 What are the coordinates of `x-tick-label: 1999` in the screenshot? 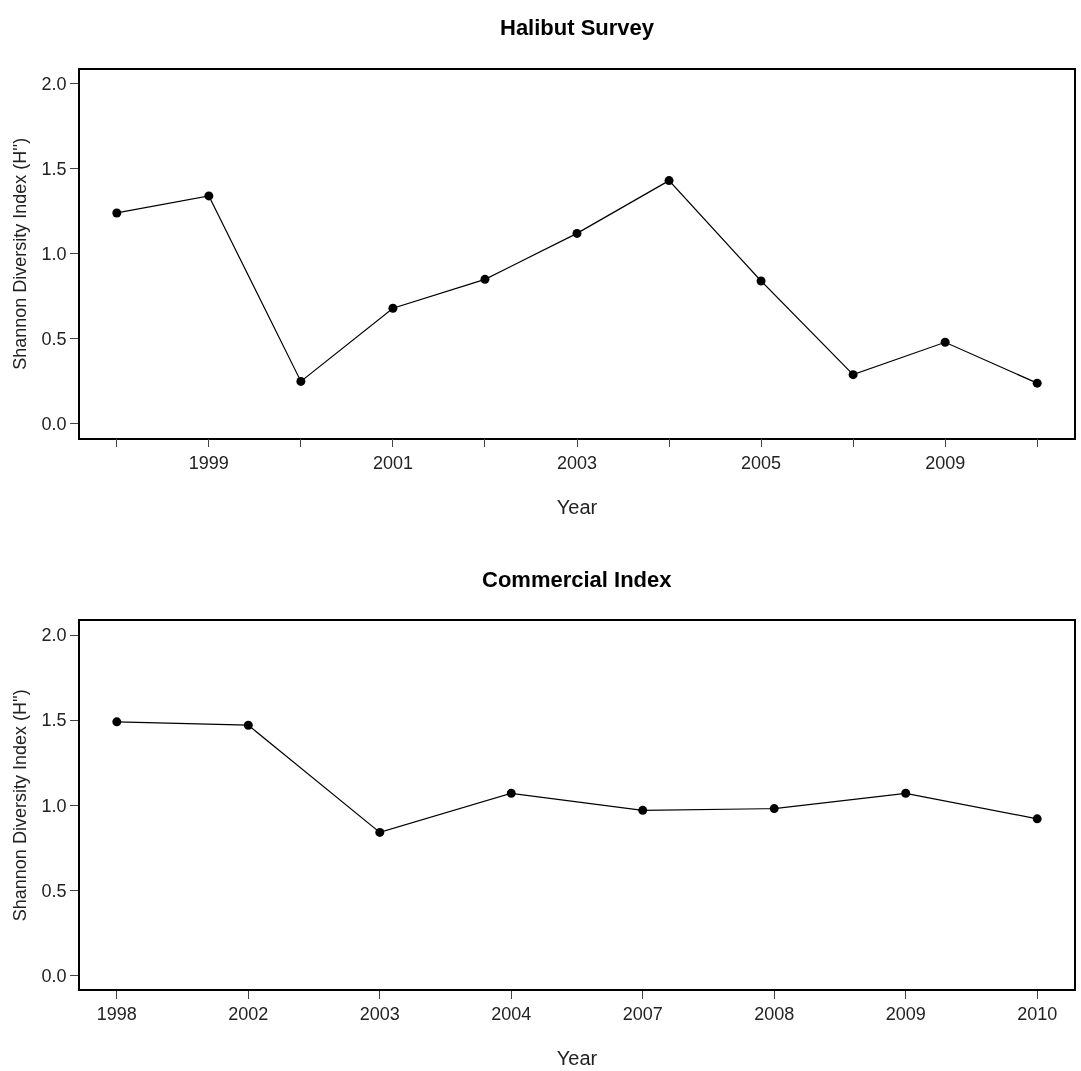 It's located at (208, 462).